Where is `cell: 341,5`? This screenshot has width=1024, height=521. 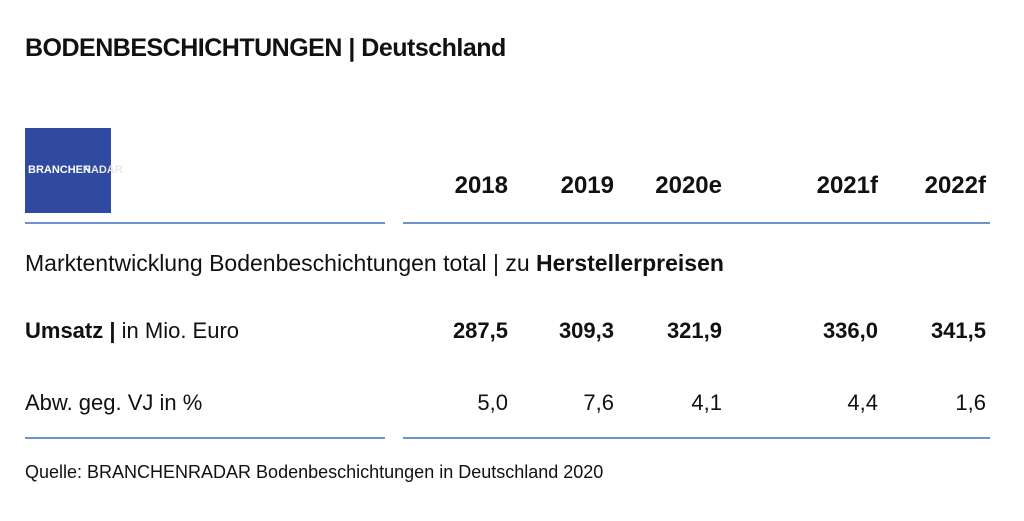 cell: 341,5 is located at coordinates (958, 330).